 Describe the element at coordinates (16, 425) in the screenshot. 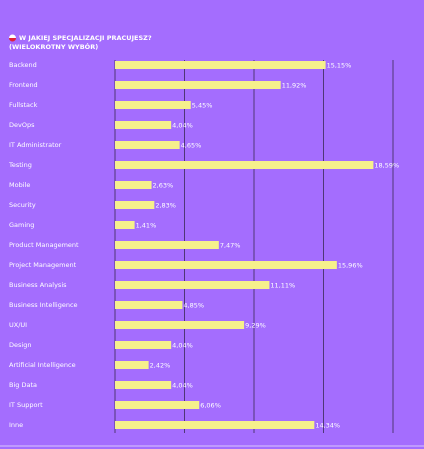

I see `y-tick-label: Inne` at that location.